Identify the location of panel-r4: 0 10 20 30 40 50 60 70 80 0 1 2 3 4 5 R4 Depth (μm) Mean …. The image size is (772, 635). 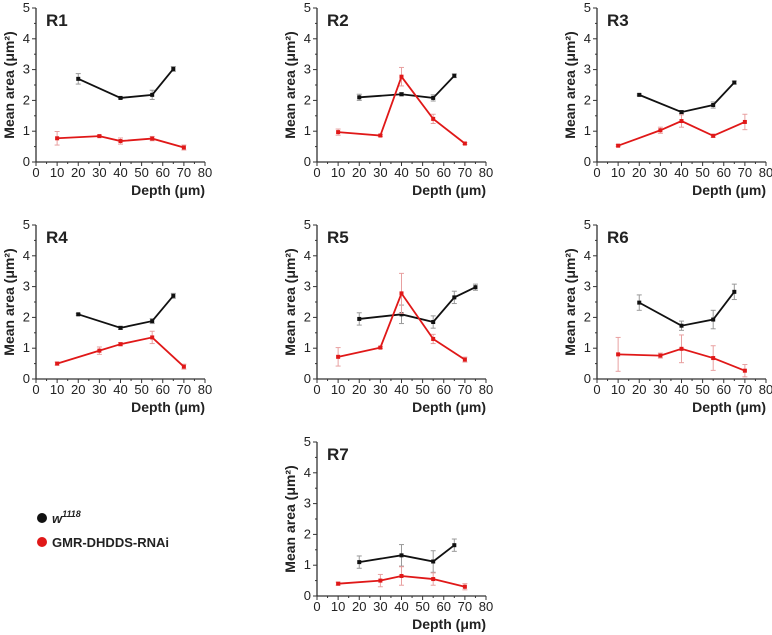
(106, 316).